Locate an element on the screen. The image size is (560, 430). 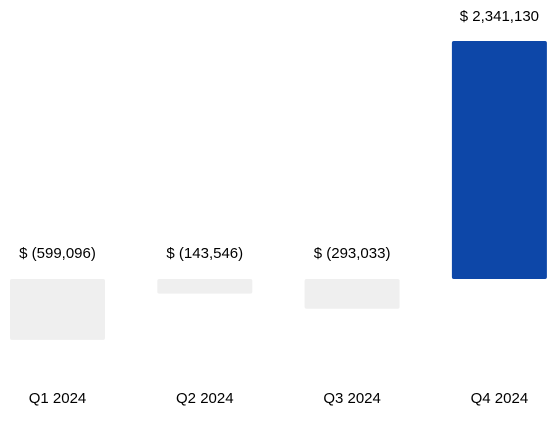
x-tick-label-q4-2024: Q4 2024 is located at coordinates (500, 398).